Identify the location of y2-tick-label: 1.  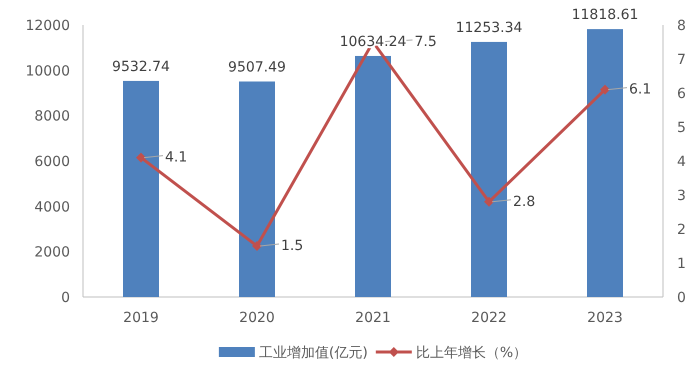
(681, 264).